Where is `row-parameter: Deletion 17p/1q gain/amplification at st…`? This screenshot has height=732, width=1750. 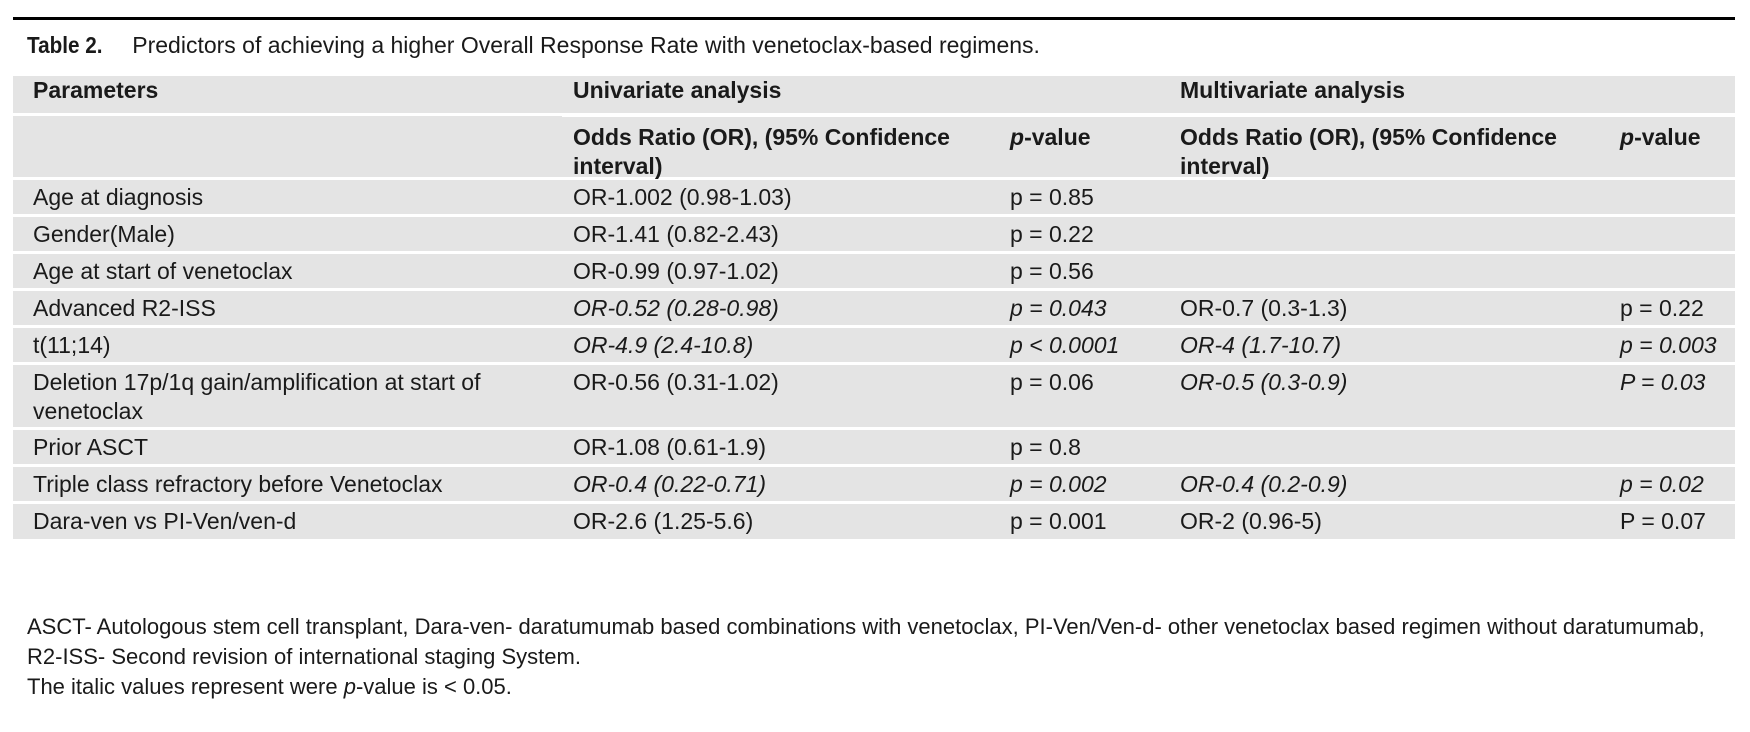
row-parameter: Deletion 17p/1q gain/amplification at st… is located at coordinates (257, 396).